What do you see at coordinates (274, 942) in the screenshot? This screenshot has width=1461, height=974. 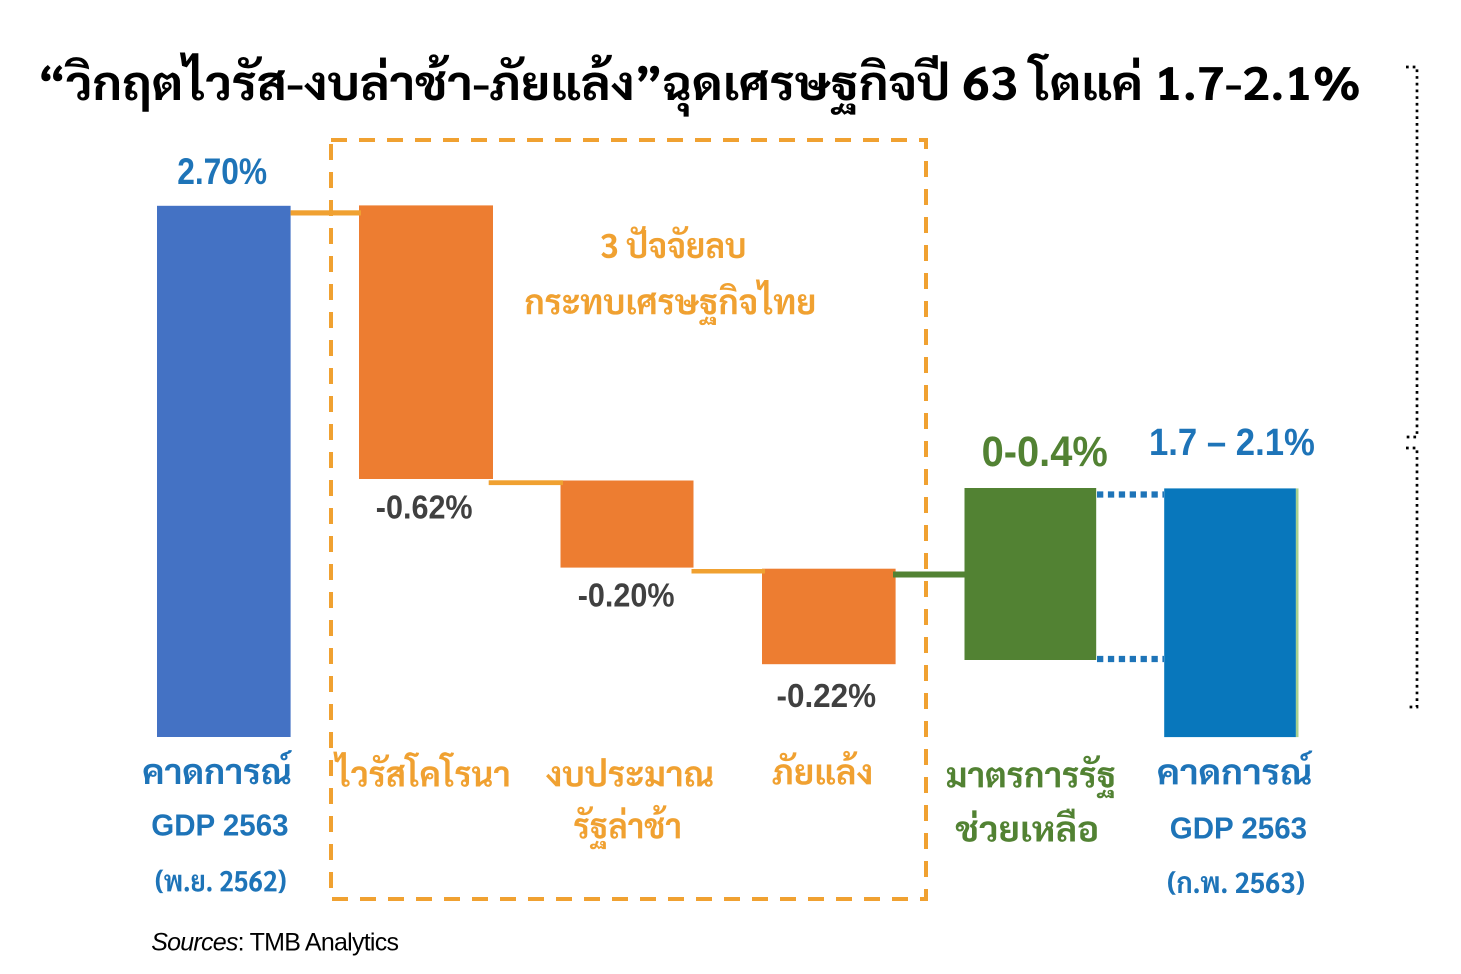 I see `svg-text: Sources: TMB Analytics` at bounding box center [274, 942].